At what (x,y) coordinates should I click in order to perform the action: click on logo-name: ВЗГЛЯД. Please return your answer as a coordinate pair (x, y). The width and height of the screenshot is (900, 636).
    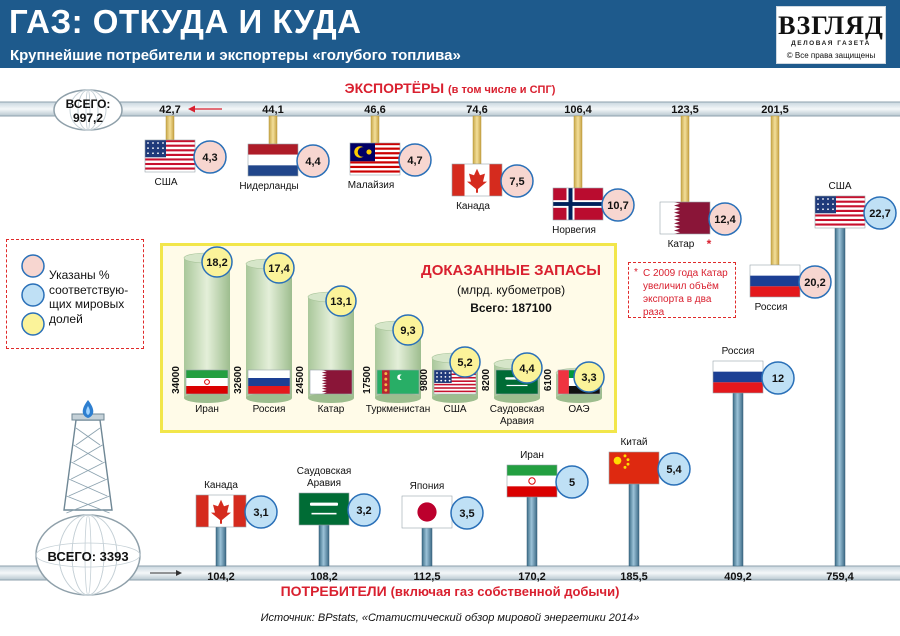
    Looking at the image, I should click on (831, 25).